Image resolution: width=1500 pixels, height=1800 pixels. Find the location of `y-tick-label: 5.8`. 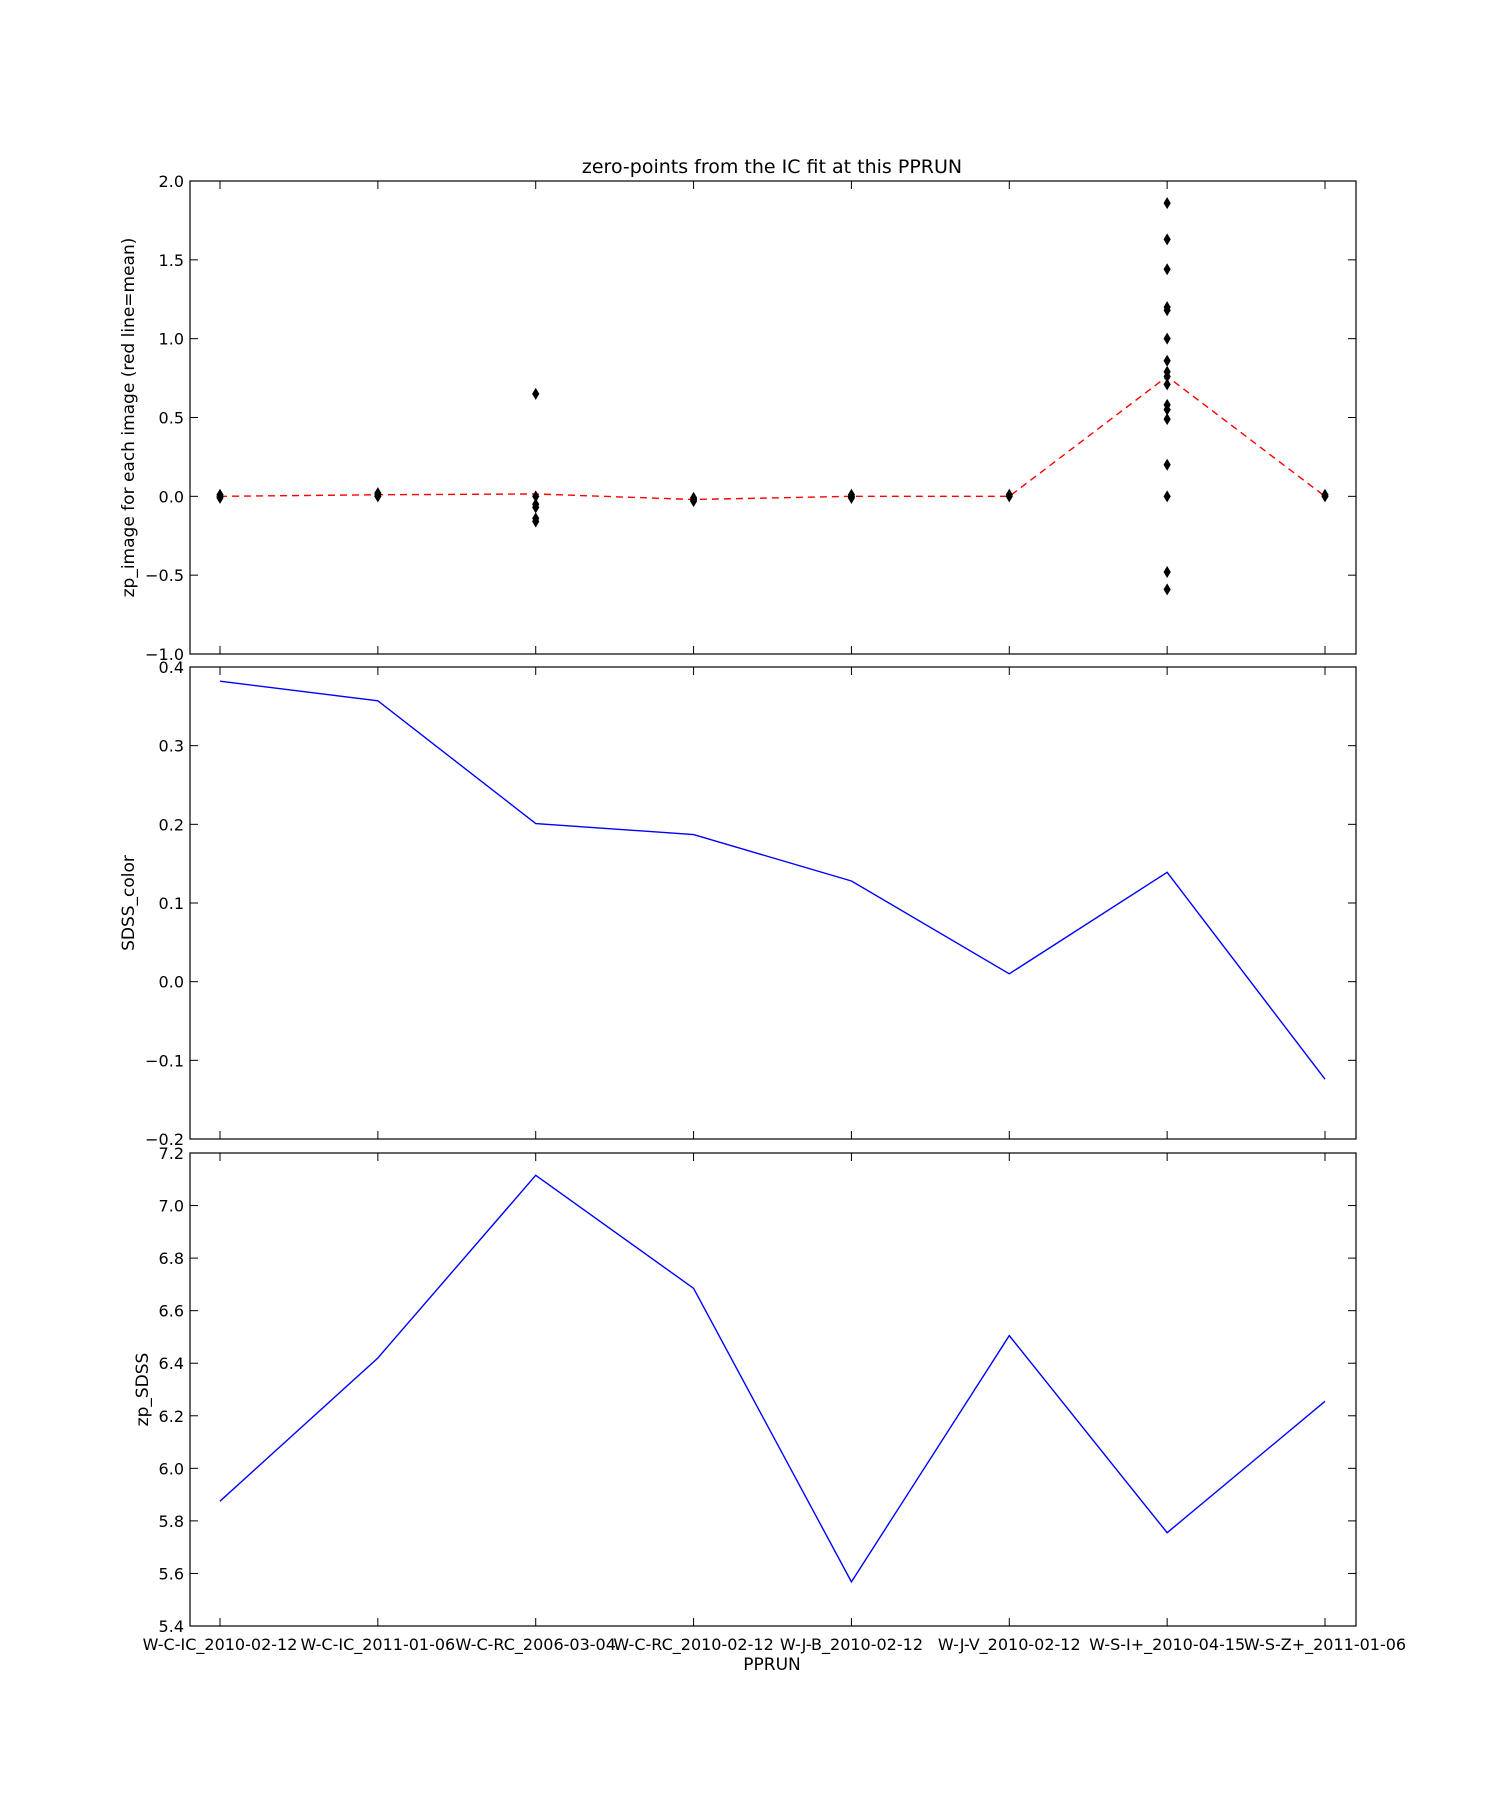

y-tick-label: 5.8 is located at coordinates (171, 1521).